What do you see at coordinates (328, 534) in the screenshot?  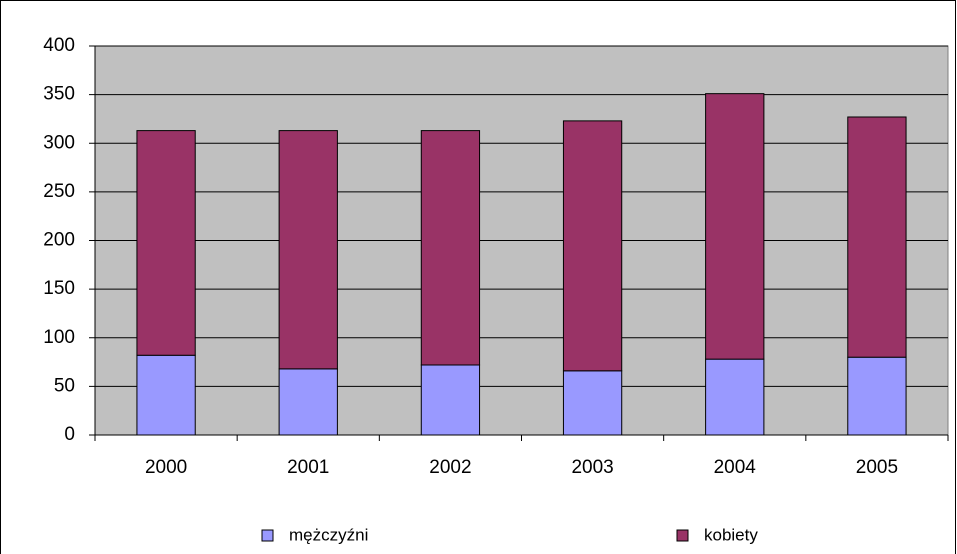 I see `legend-label: mężczyźni` at bounding box center [328, 534].